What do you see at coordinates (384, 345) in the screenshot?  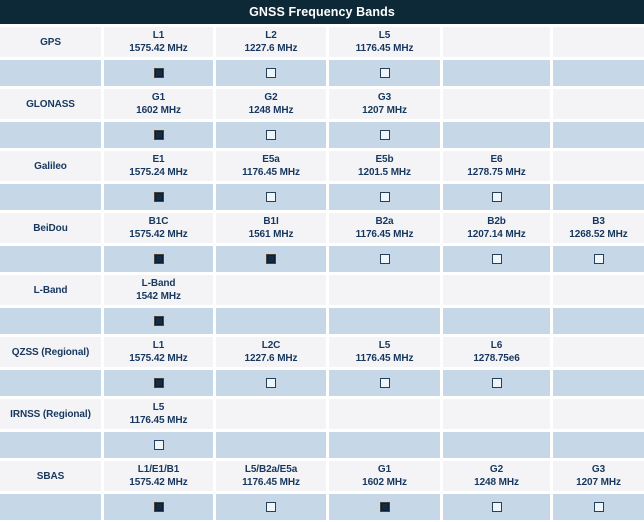 I see `band-label: L5` at bounding box center [384, 345].